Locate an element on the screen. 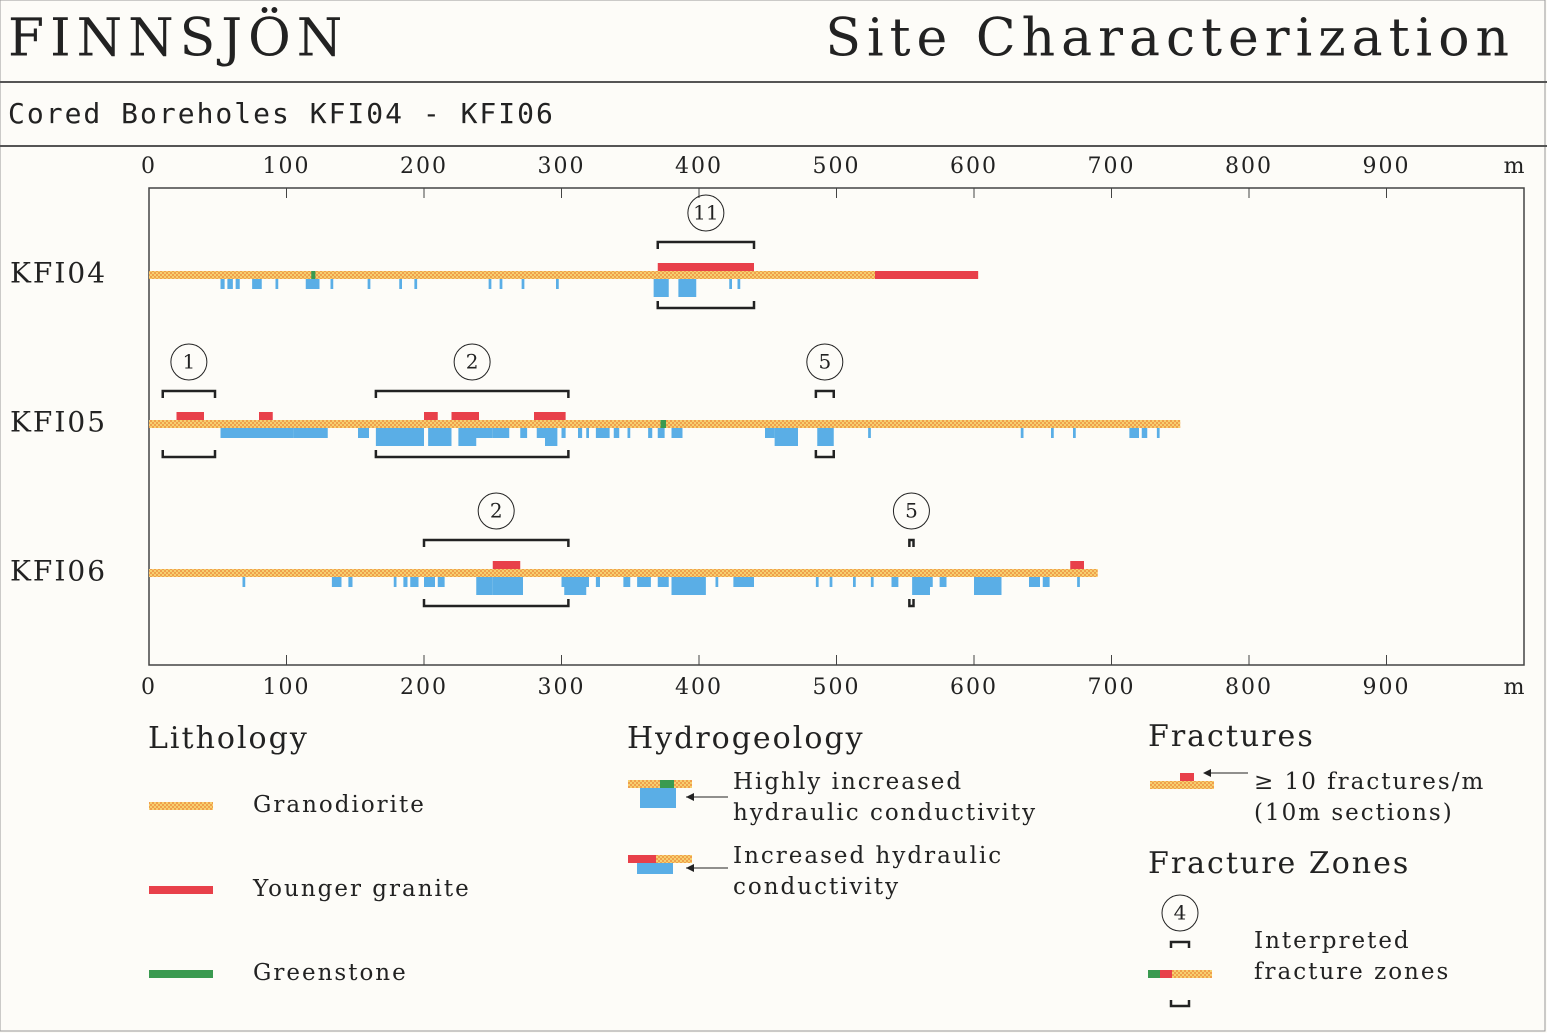  legend-label: Highly increased is located at coordinates (848, 782).